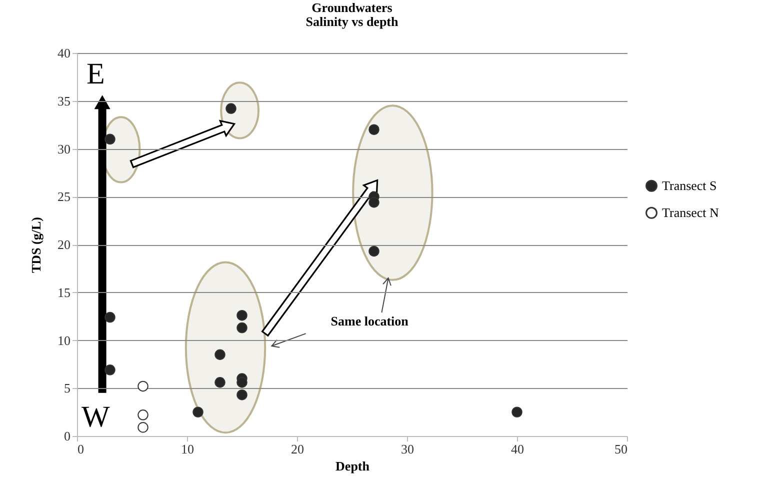  What do you see at coordinates (370, 321) in the screenshot?
I see `annotation: Same location` at bounding box center [370, 321].